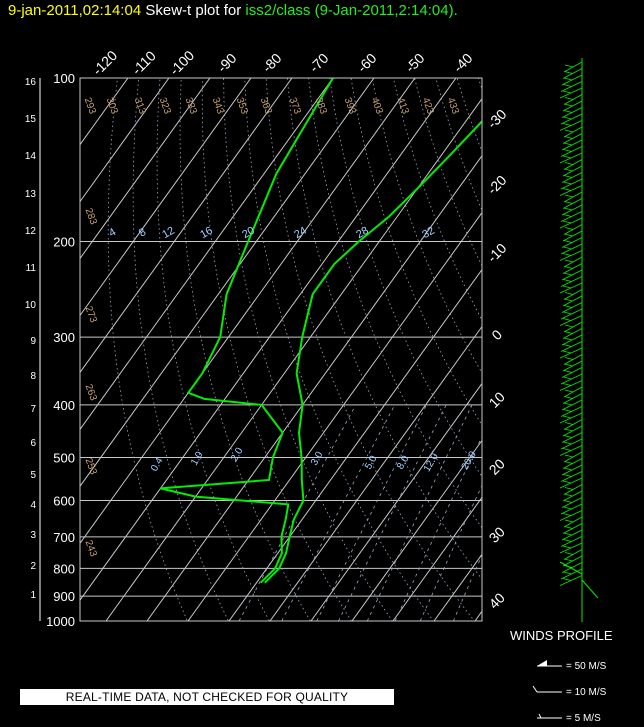 Image resolution: width=644 pixels, height=727 pixels. I want to click on theta-label: 393, so click(350, 106).